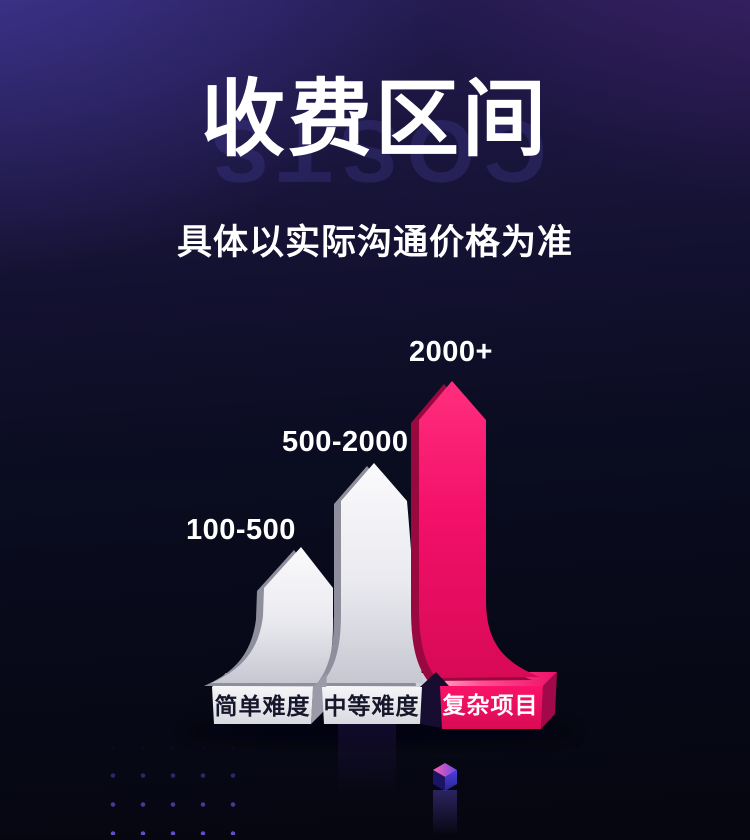  What do you see at coordinates (162, 791) in the screenshot?
I see `dot-grid-decoration` at bounding box center [162, 791].